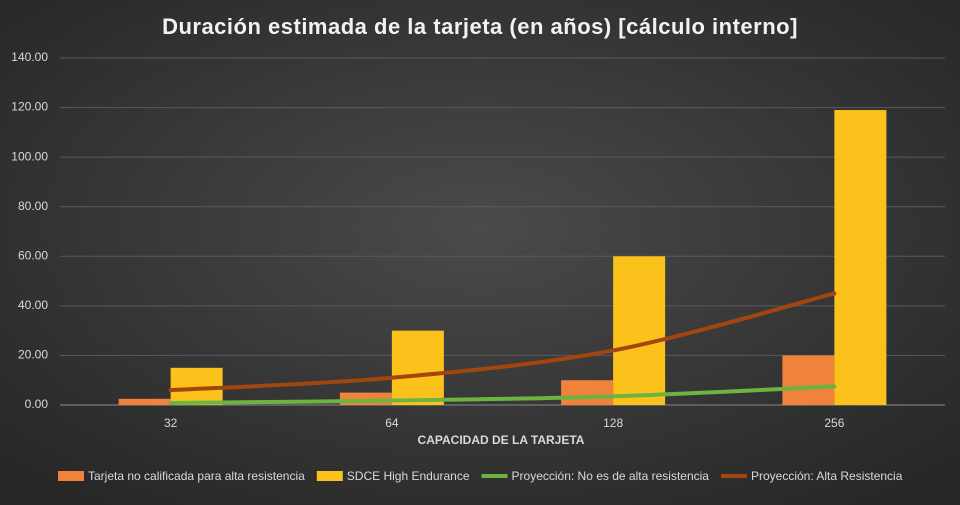  Describe the element at coordinates (392, 423) in the screenshot. I see `x-tick-label: 64` at that location.